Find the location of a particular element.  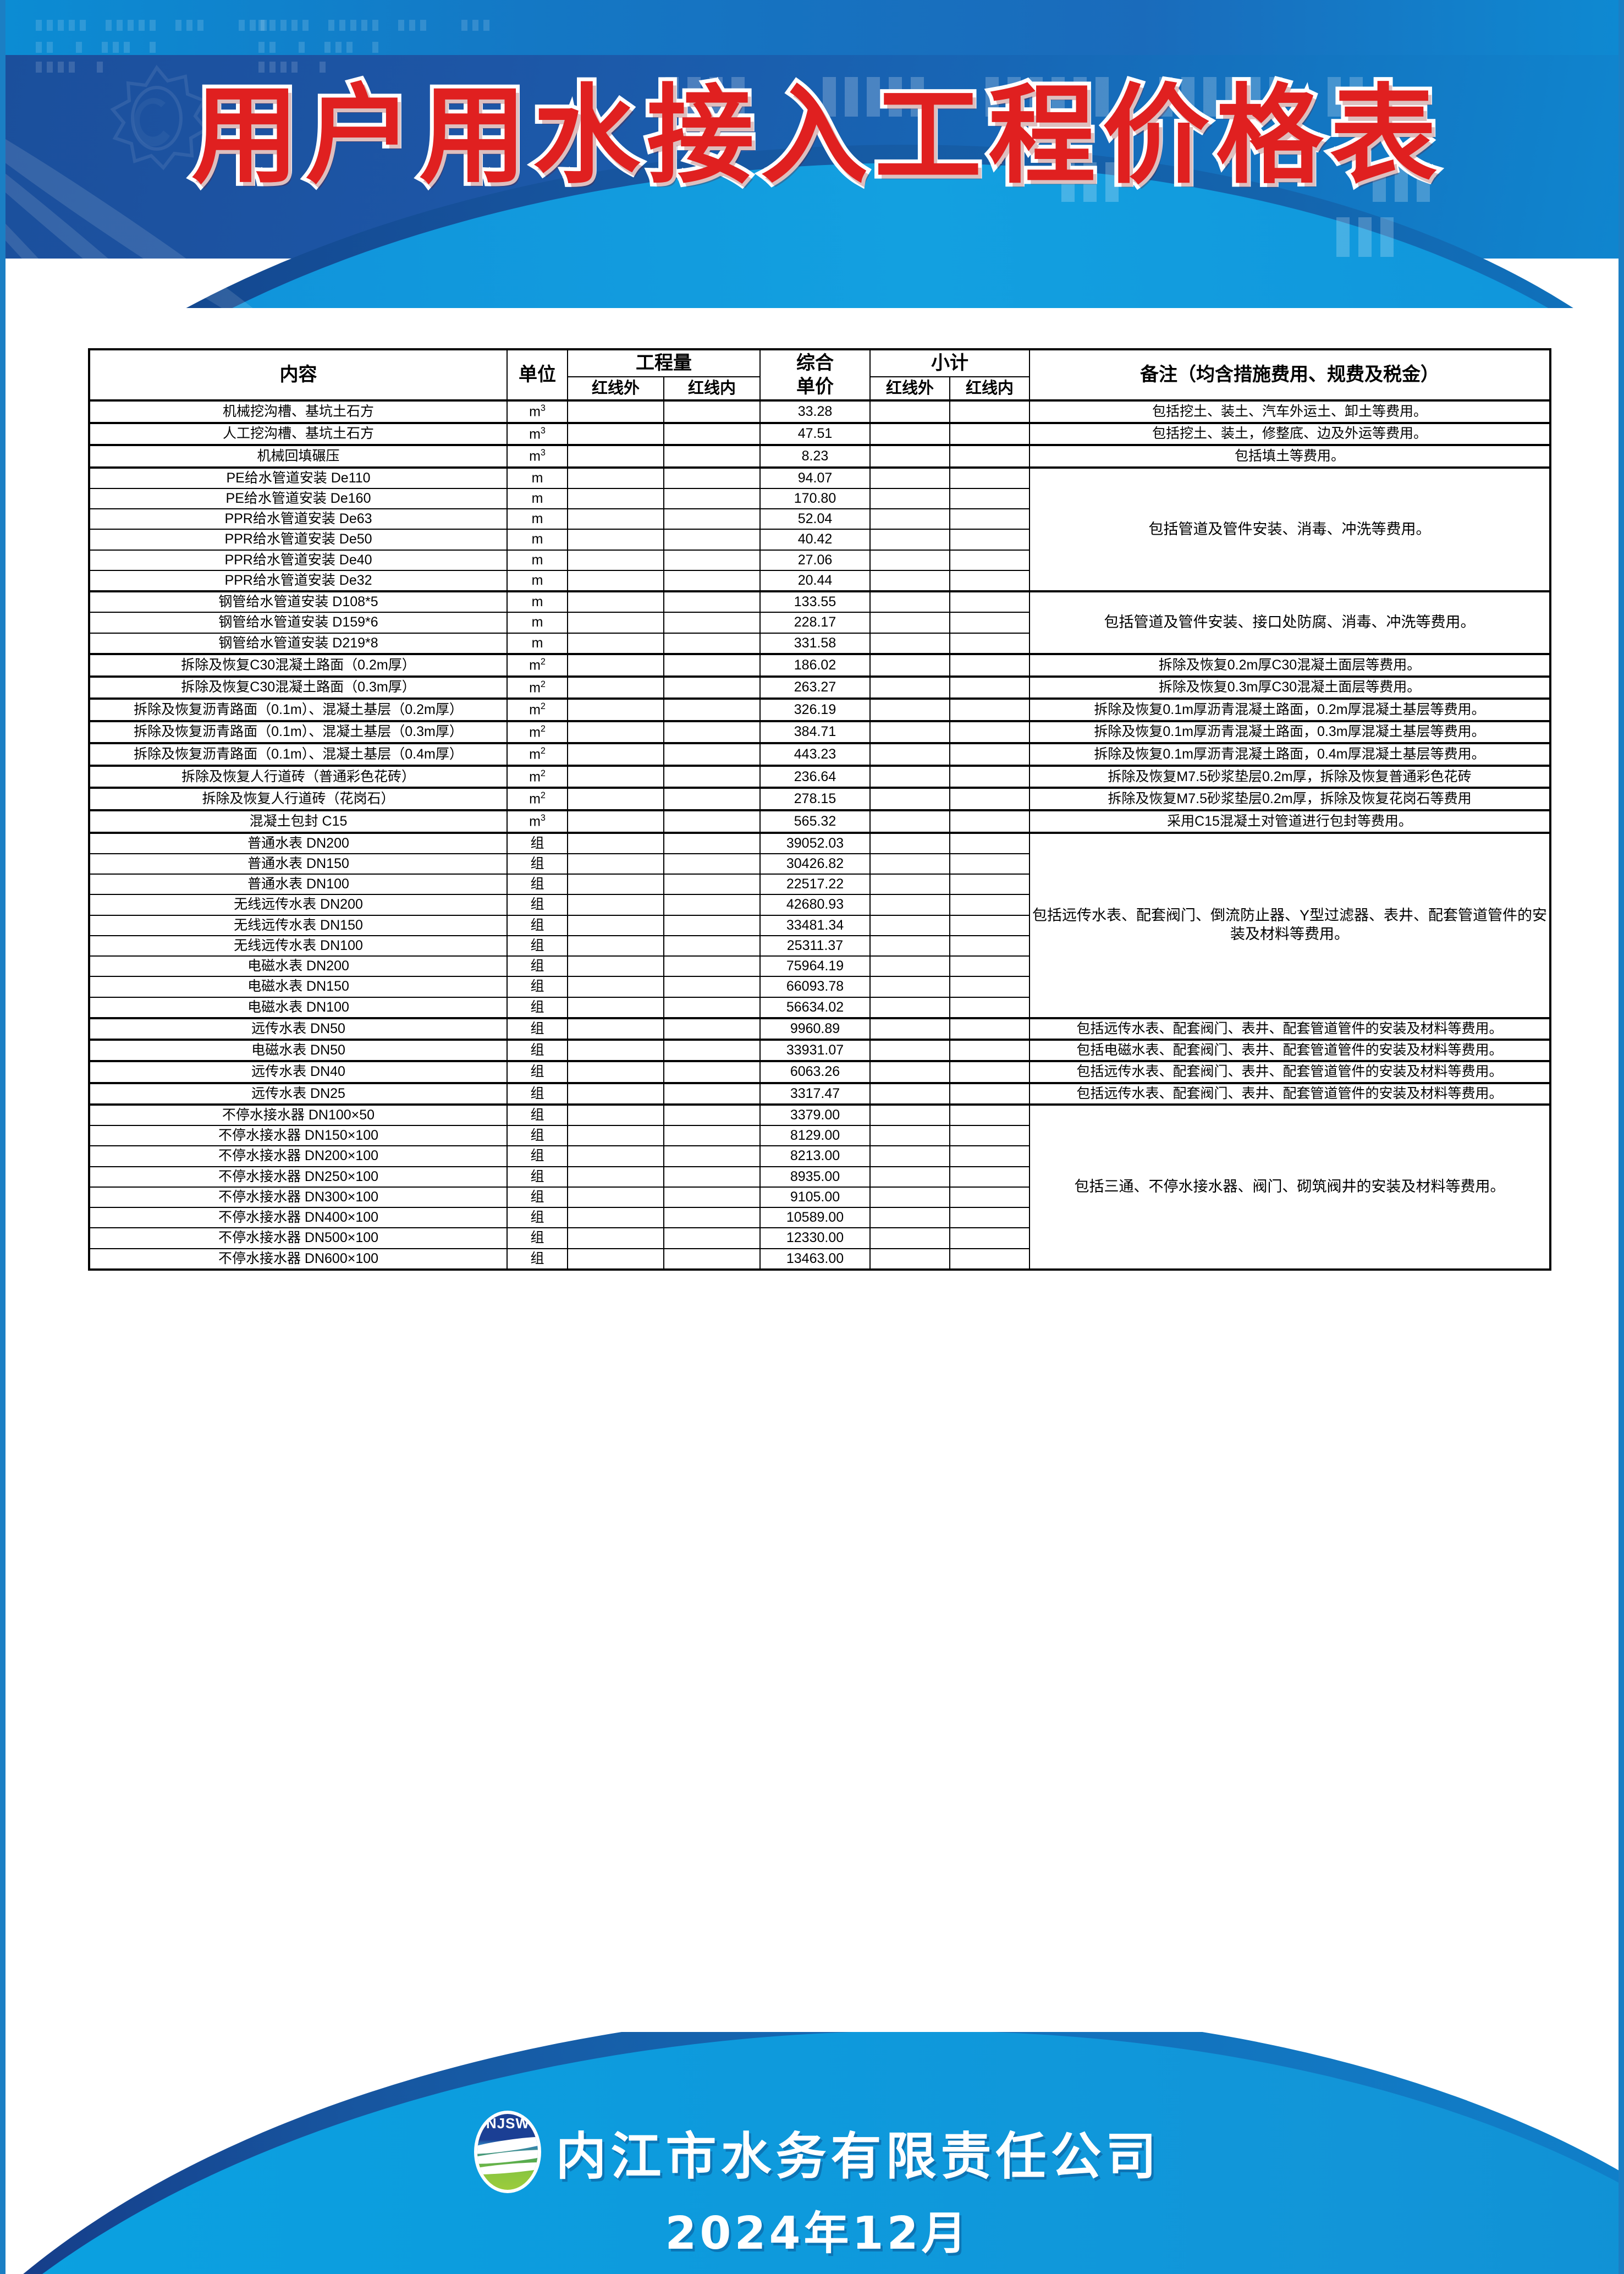

cell-unit-price: 170.80 is located at coordinates (815, 499).